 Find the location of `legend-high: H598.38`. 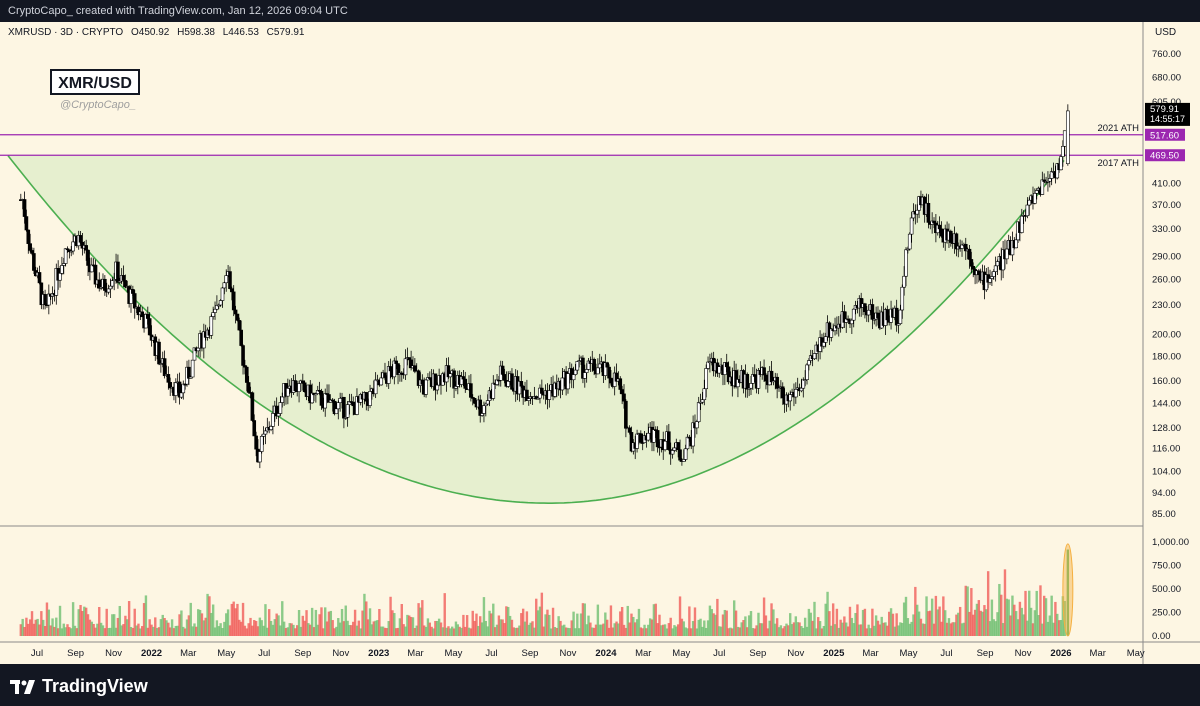

legend-high: H598.38 is located at coordinates (196, 32).